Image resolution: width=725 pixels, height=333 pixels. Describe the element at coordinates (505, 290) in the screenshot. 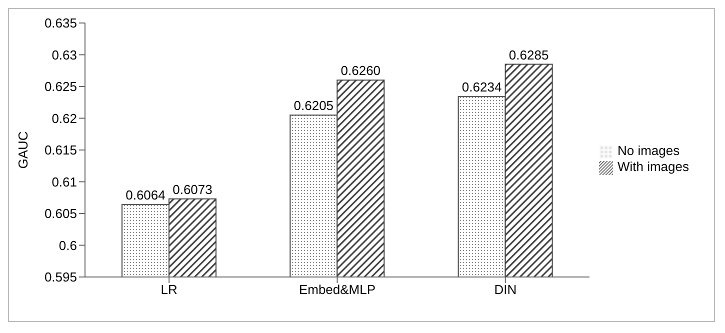

I see `x-tick-label: DIN` at that location.